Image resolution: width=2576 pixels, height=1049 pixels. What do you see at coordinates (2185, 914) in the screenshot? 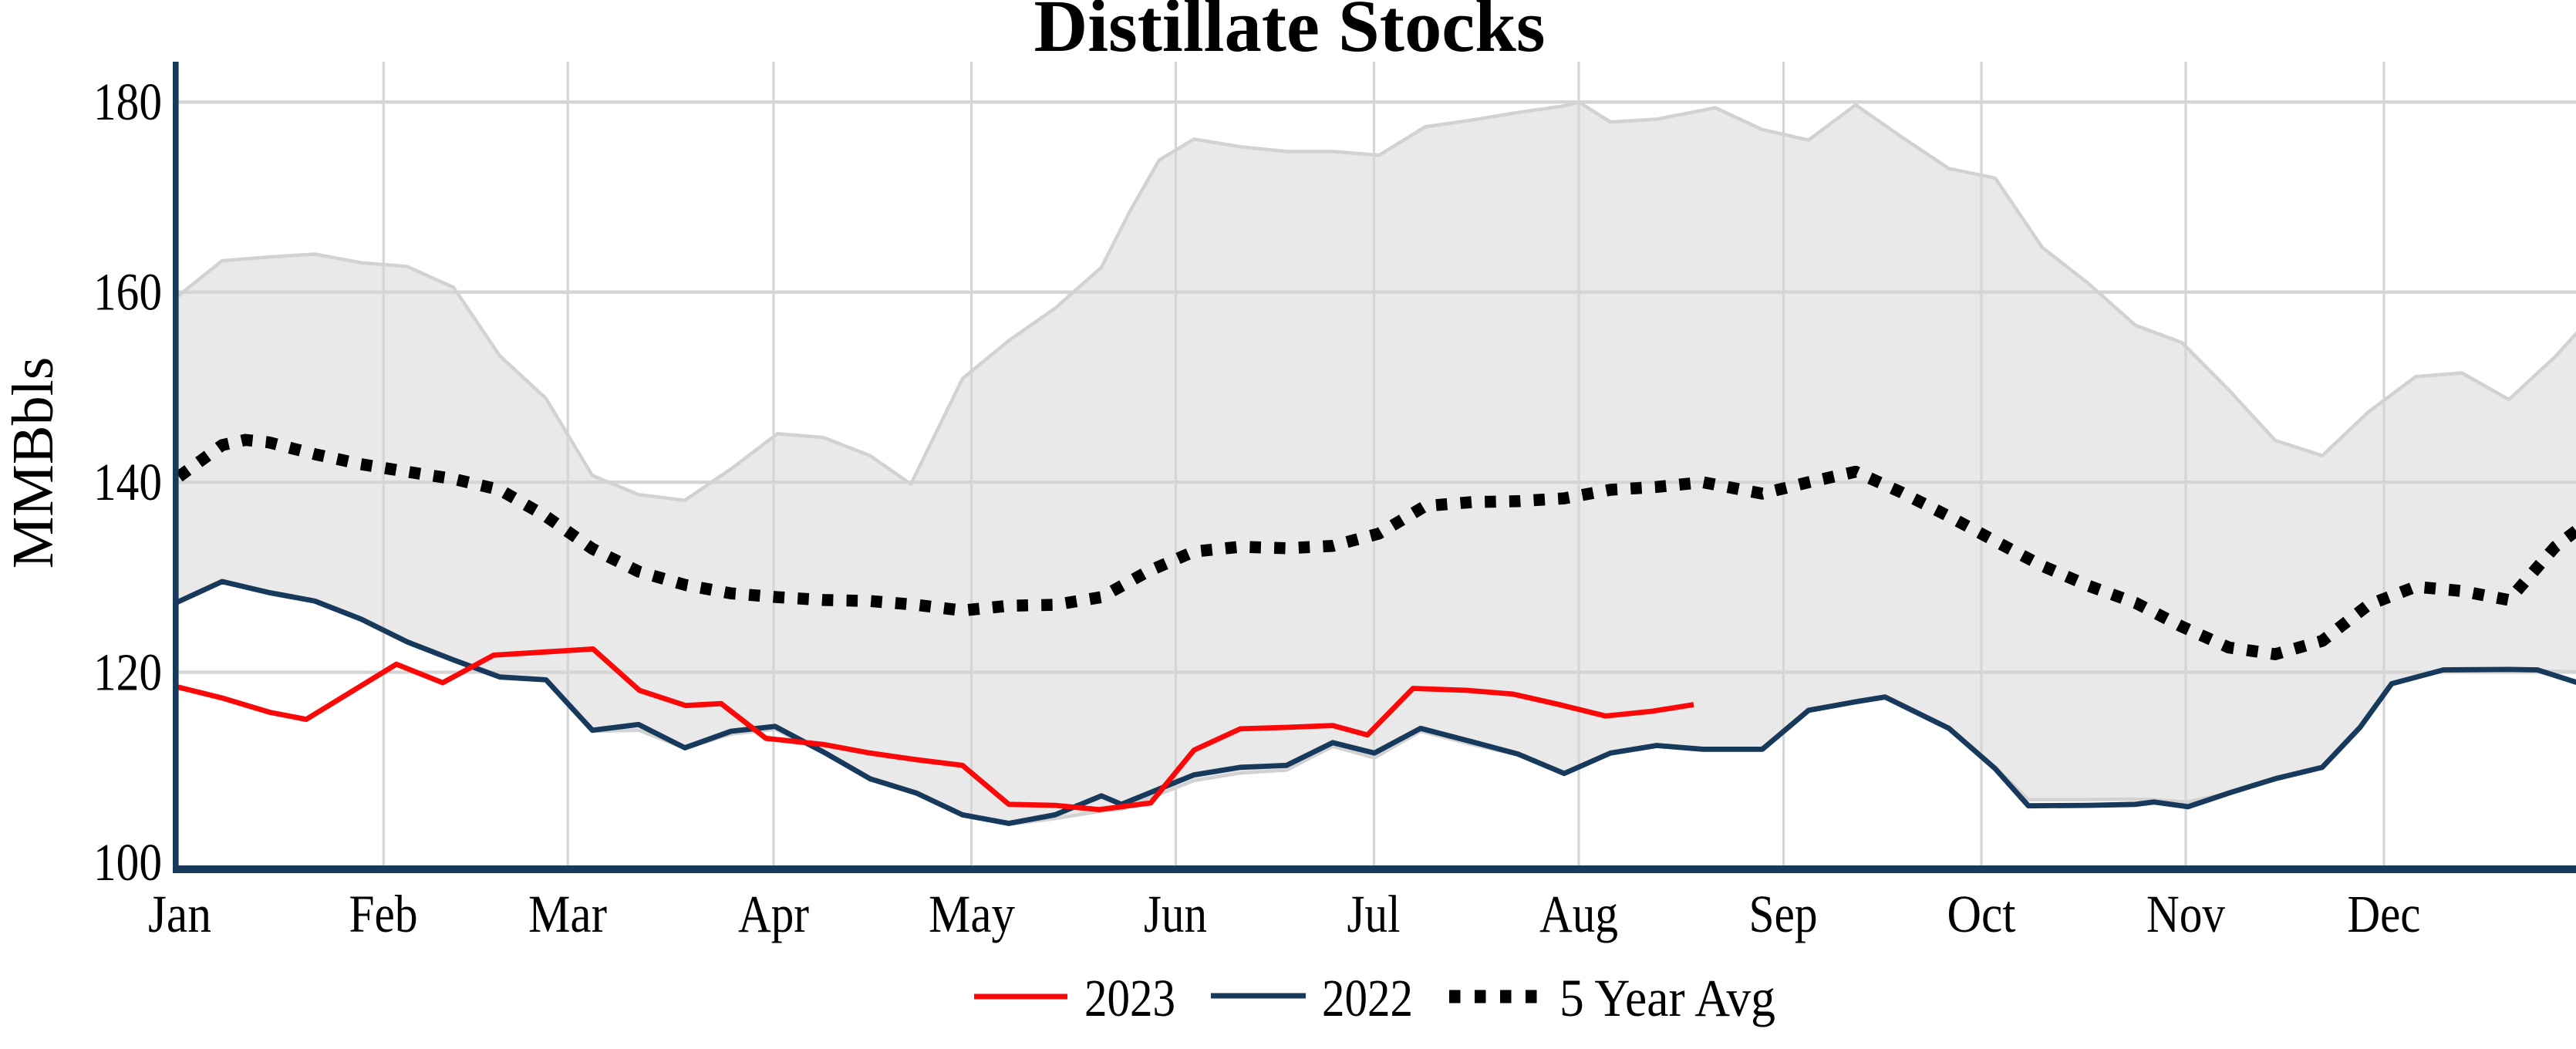
I see `svg-text: Nov` at bounding box center [2185, 914].